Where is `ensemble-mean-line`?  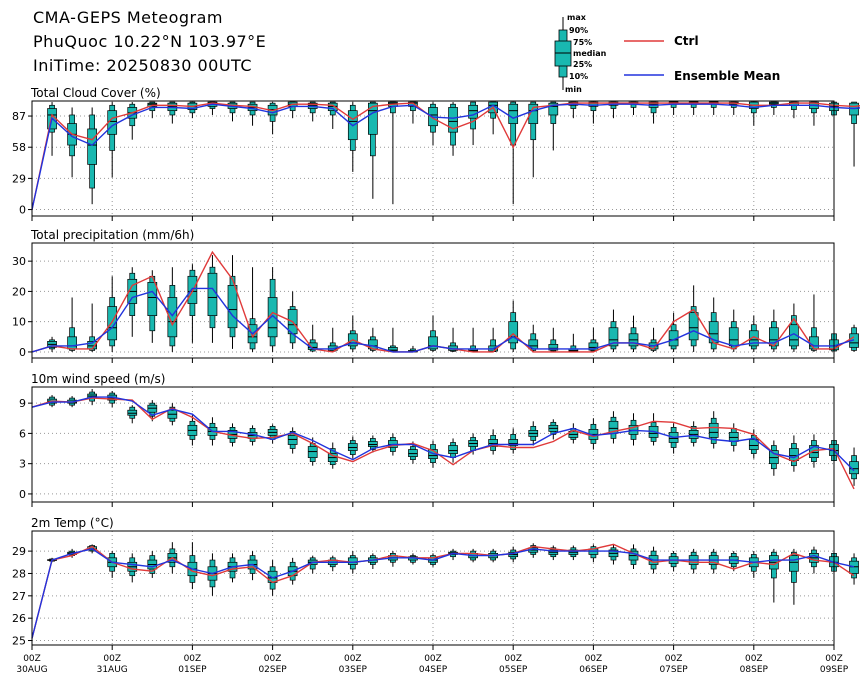
ensemble-mean-line is located at coordinates (443, 593).